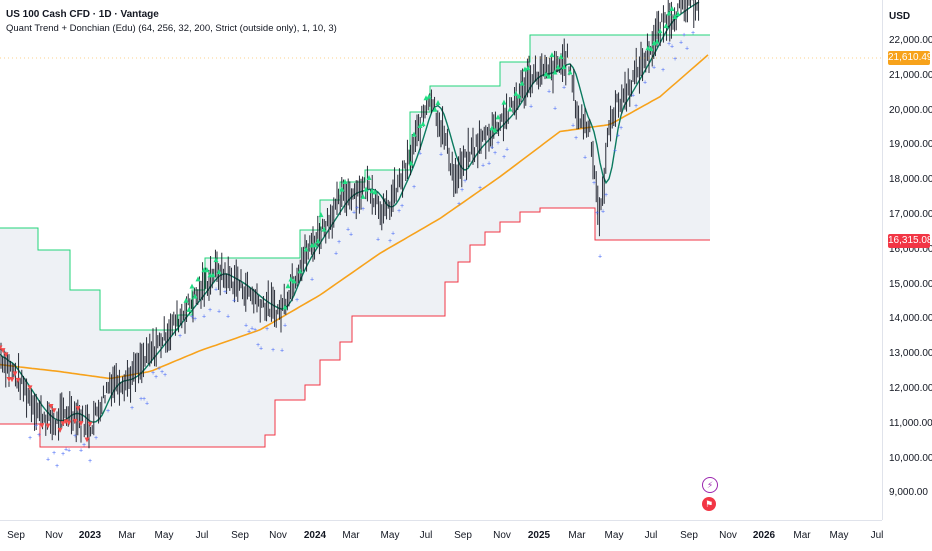  I want to click on flag-icon: ⚑, so click(709, 504).